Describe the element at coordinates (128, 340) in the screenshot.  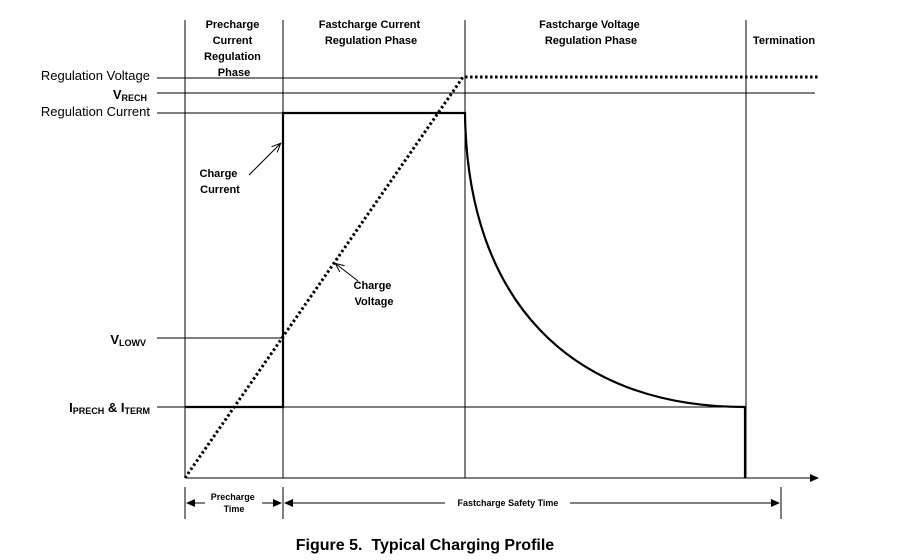
I see `vlowv-label: VLOWV` at that location.